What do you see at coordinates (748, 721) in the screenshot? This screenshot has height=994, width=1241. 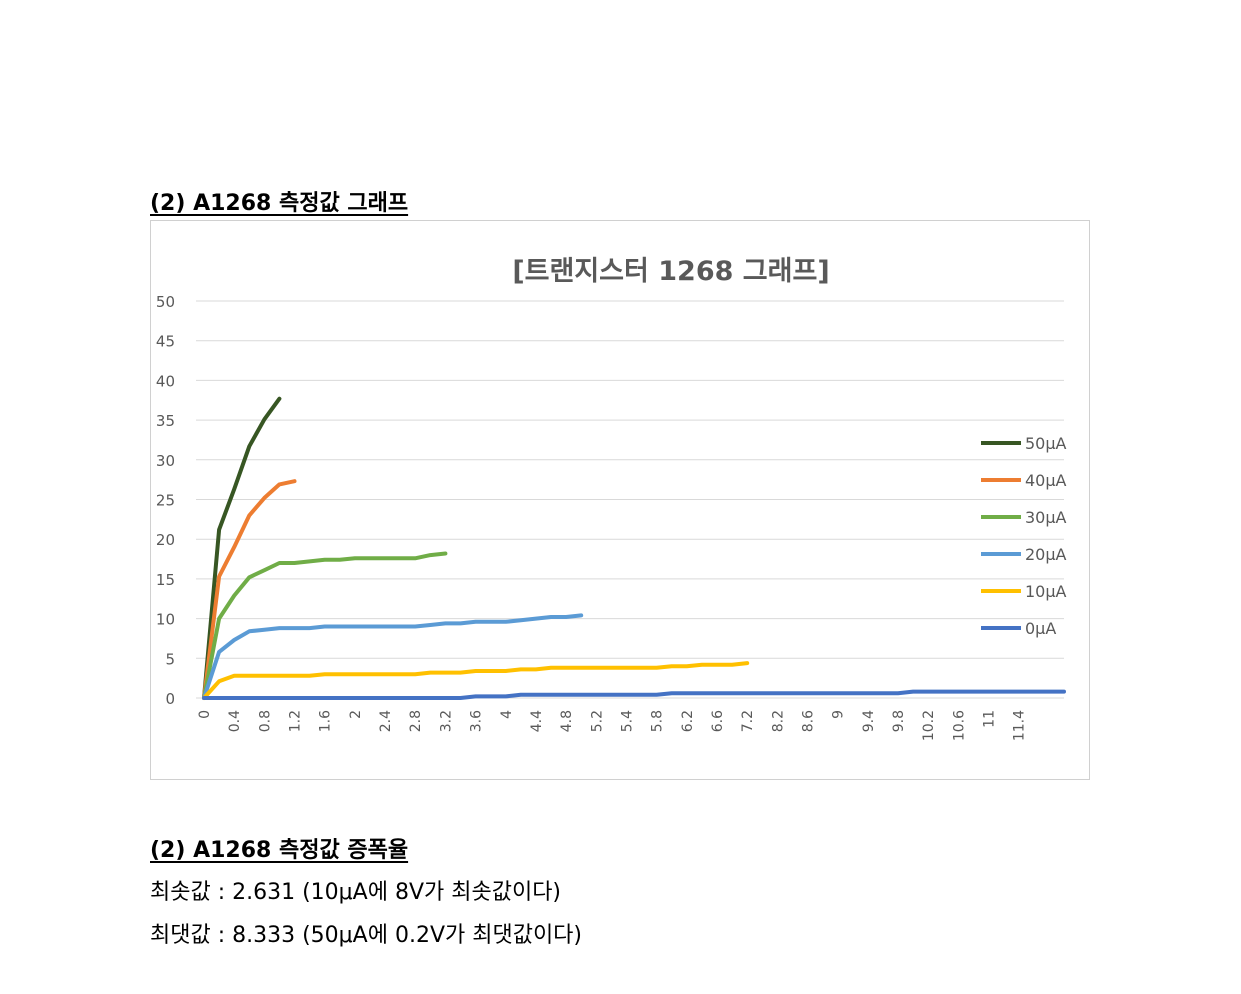 I see `x-tick-label: 7.2` at bounding box center [748, 721].